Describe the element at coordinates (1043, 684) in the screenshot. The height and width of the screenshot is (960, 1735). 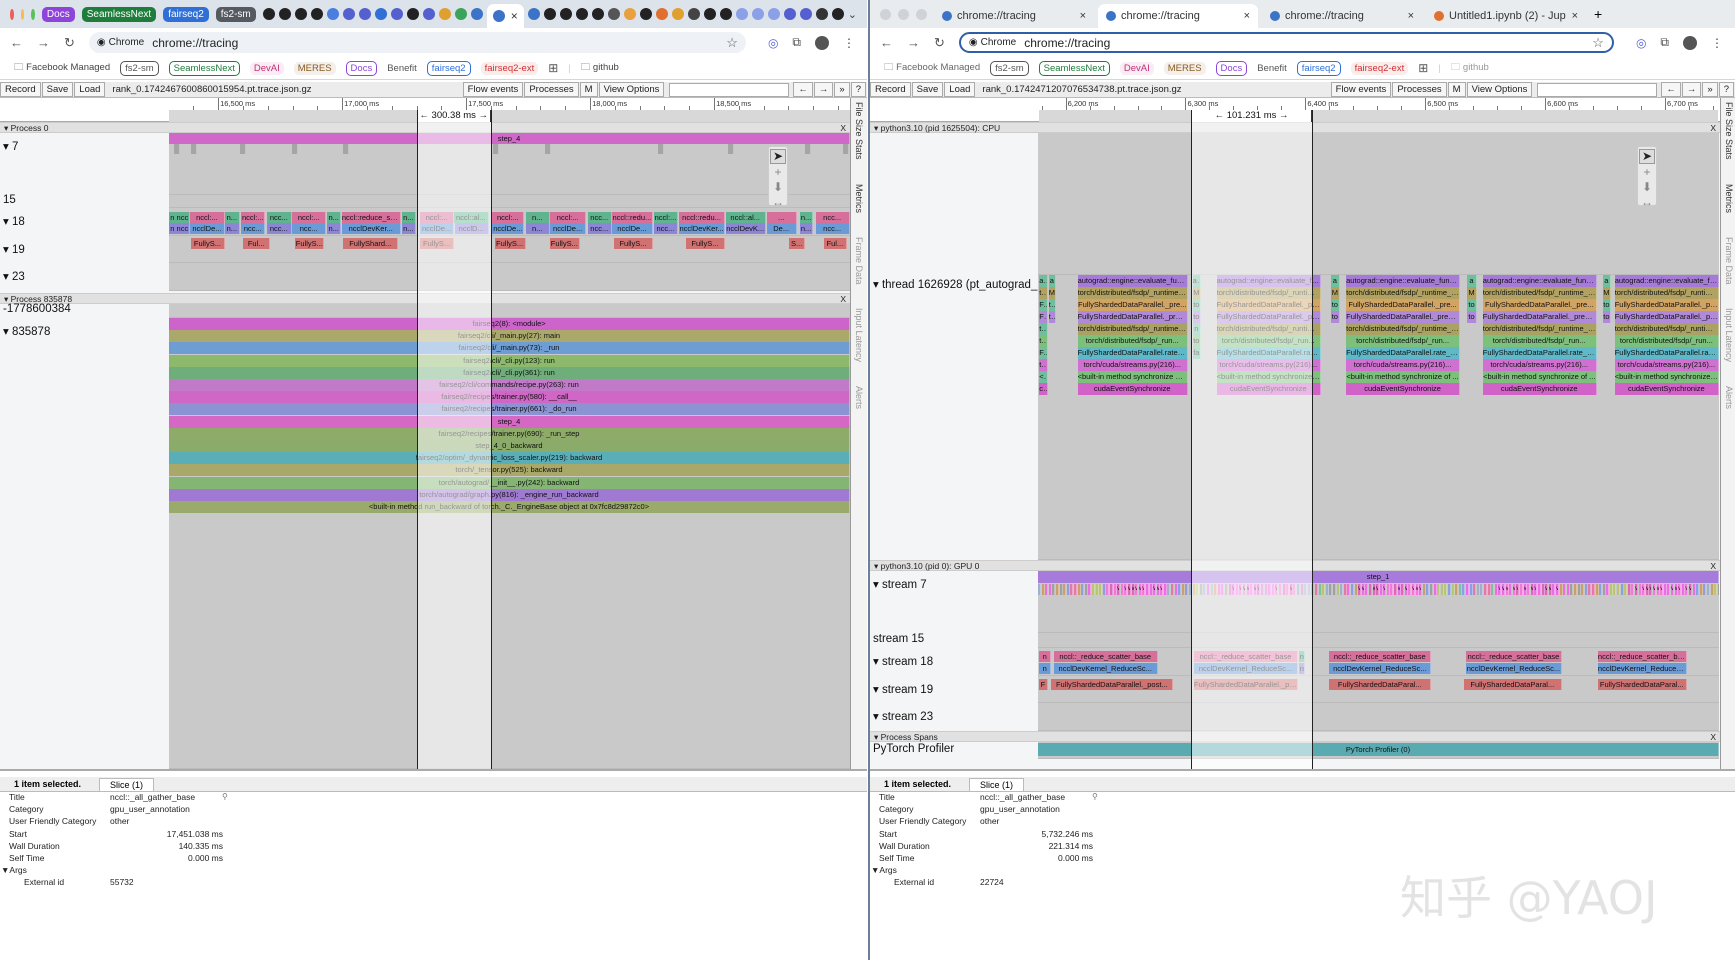
I see `trace-slice: F` at that location.